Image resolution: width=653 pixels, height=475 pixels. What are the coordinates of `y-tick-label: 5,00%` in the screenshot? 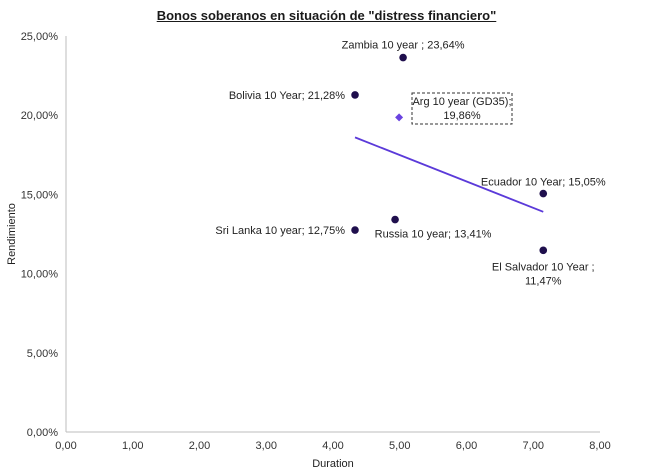 It's located at (42, 354).